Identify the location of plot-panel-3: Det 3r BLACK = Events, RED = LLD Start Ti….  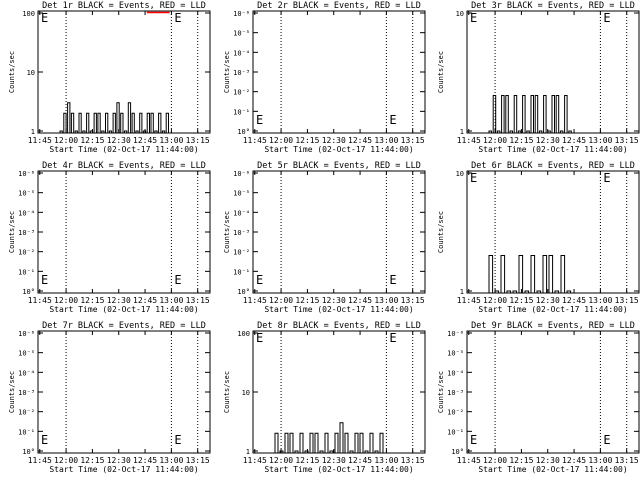
(538, 77).